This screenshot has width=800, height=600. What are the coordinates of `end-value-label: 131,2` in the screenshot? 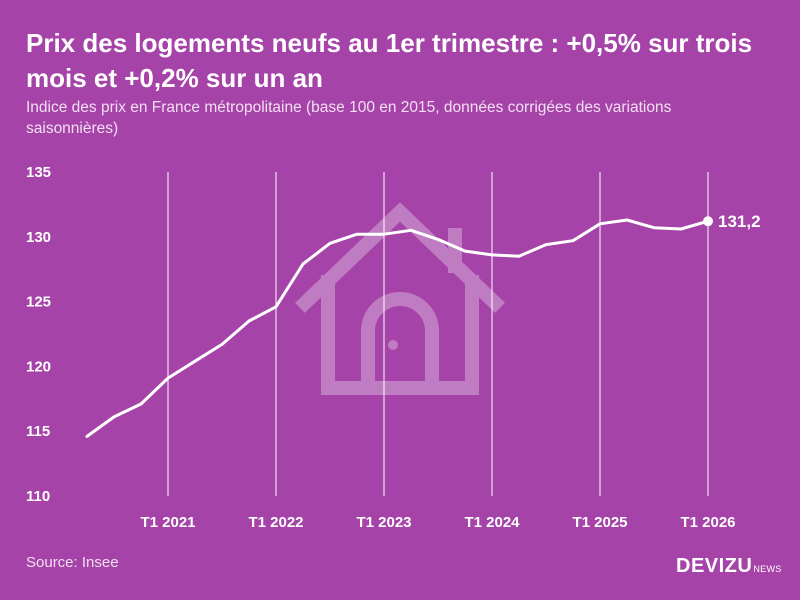 It's located at (739, 221).